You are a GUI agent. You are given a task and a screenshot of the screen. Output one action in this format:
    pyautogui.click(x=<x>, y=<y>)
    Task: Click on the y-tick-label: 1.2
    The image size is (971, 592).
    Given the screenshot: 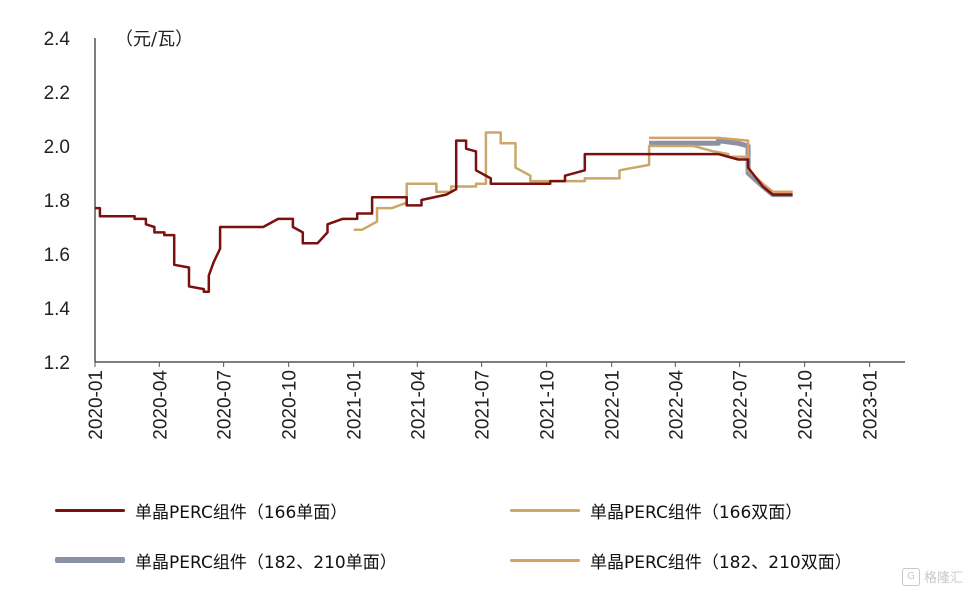 What is the action you would take?
    pyautogui.click(x=57, y=363)
    